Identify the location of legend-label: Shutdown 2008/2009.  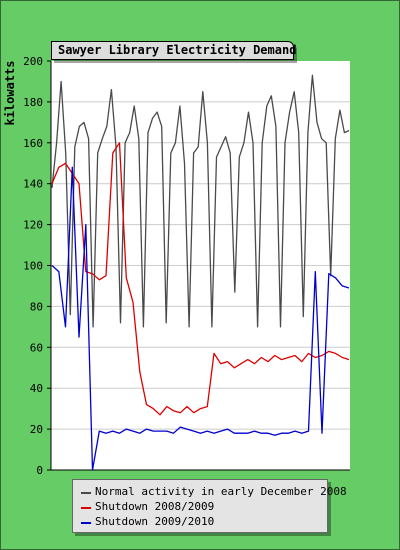
(155, 506).